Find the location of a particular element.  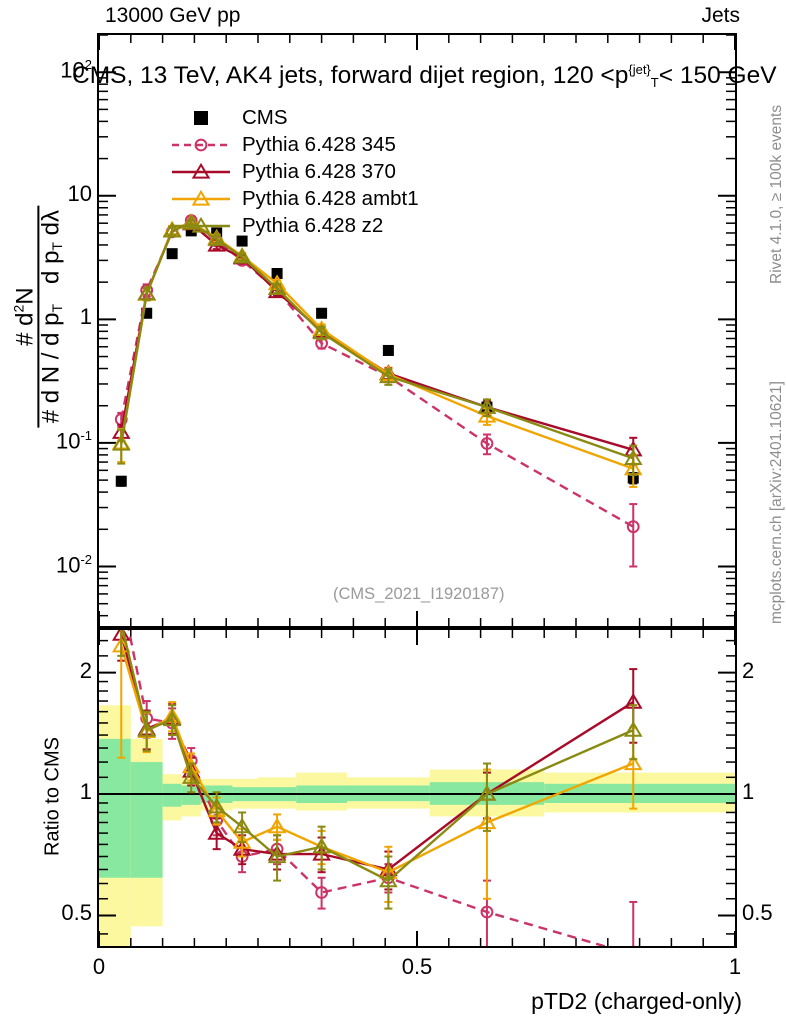

y-tick-label-main: 10⁻¹ is located at coordinates (73, 440).